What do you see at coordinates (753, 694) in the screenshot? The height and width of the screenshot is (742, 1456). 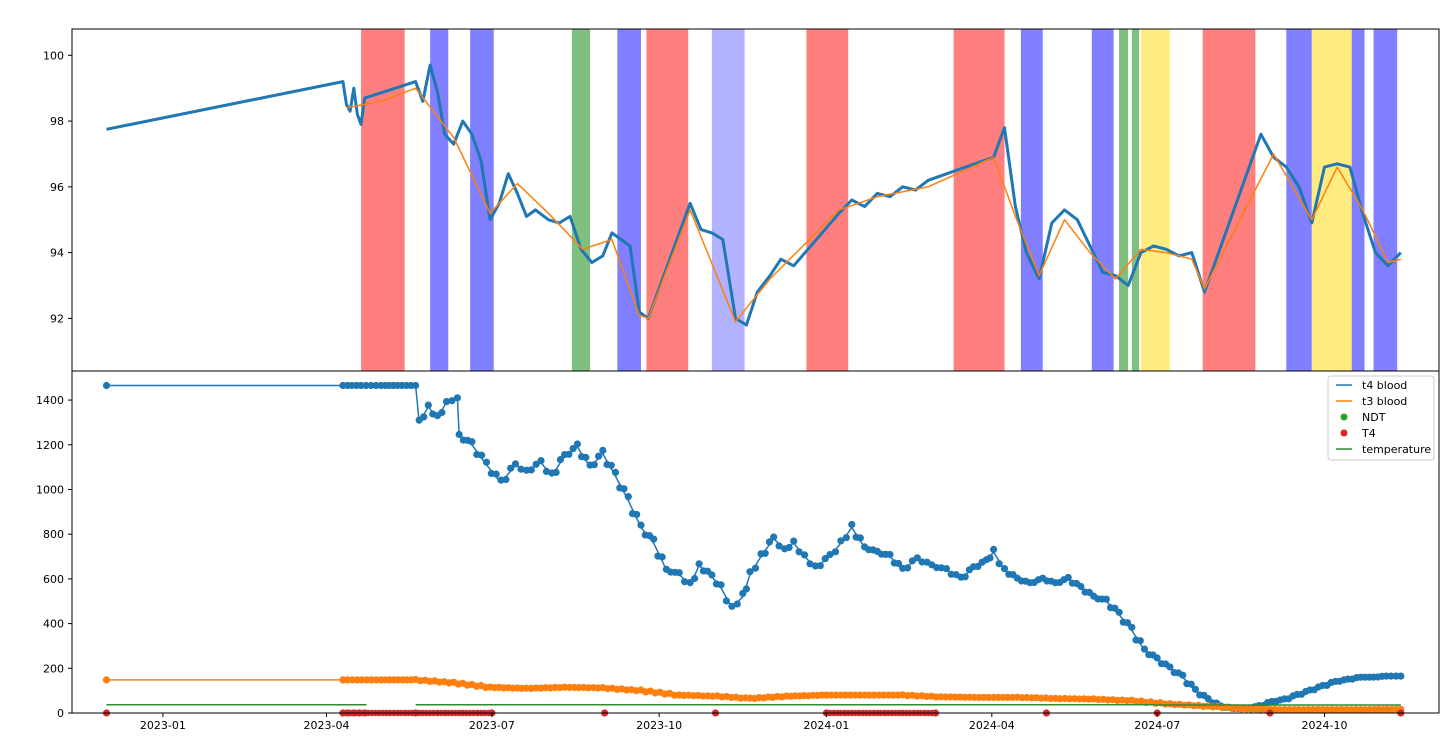 I see `series-t3-blood` at bounding box center [753, 694].